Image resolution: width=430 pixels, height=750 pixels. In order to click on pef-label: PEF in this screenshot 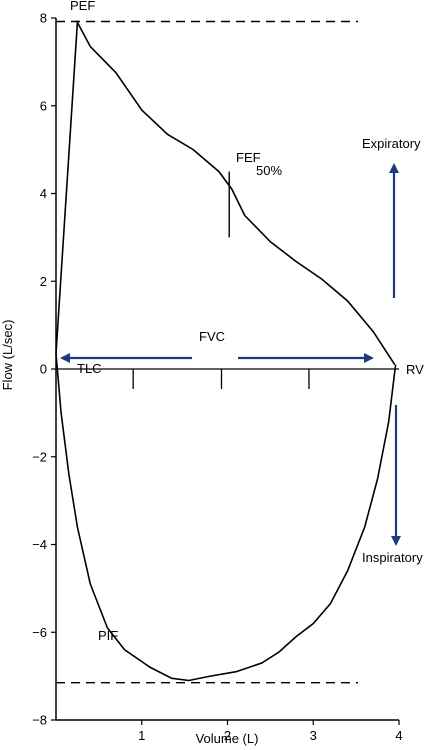, I will do `click(82, 6)`.